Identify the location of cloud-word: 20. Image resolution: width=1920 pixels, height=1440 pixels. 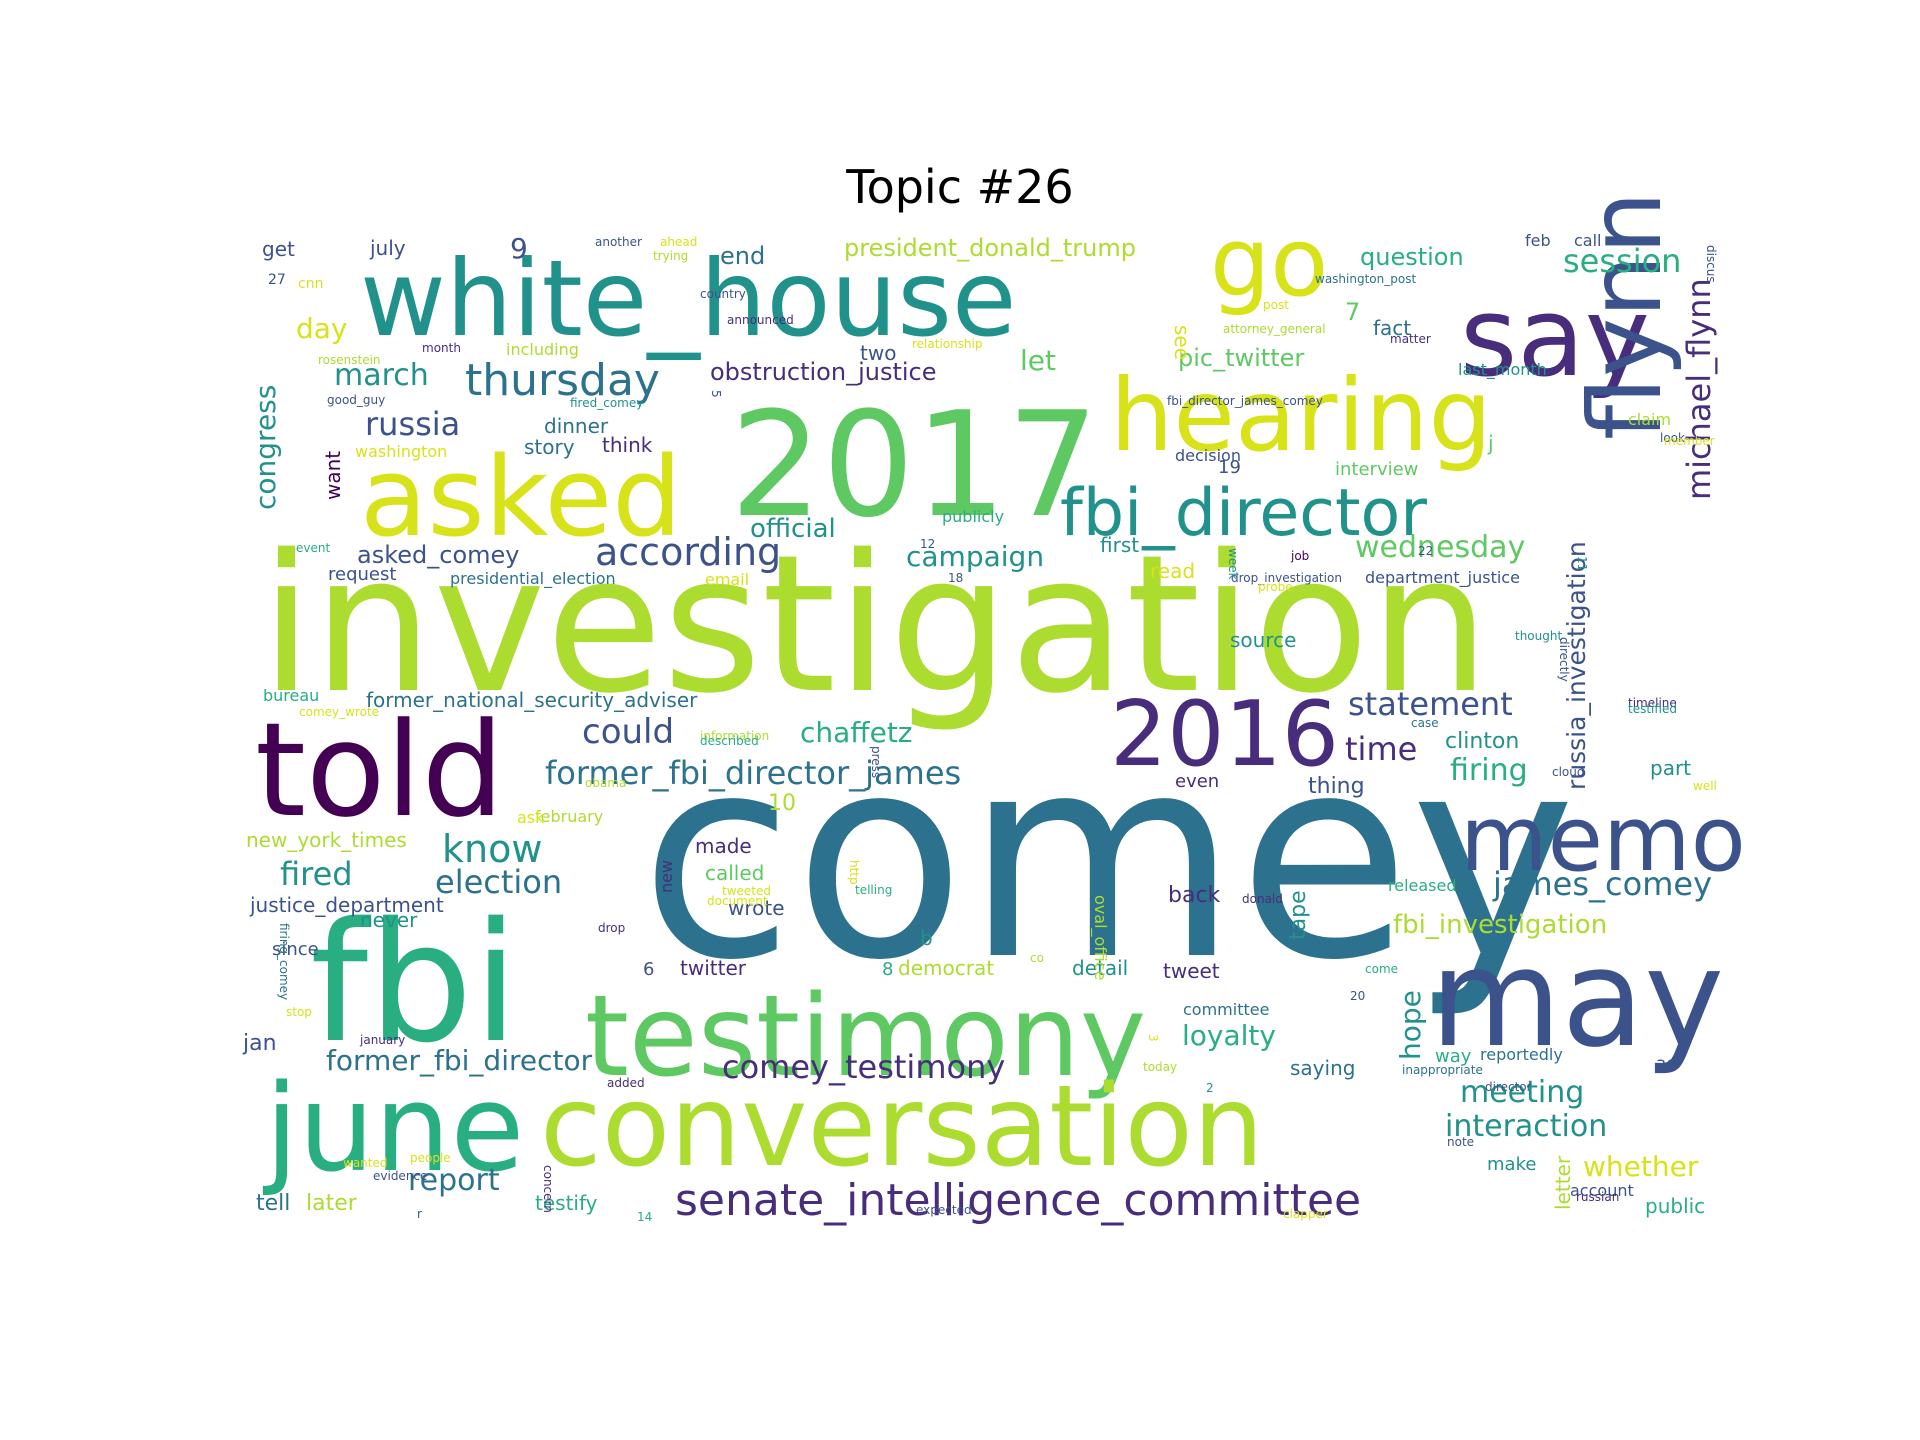
(1357, 996).